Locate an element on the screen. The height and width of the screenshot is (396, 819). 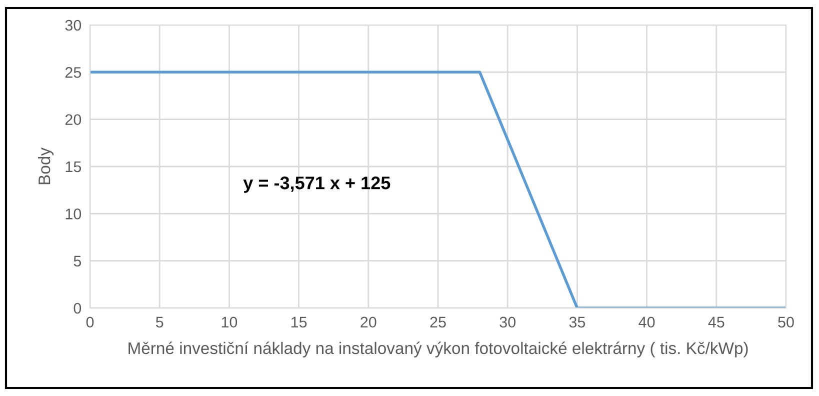
x-tick-label: 40 is located at coordinates (646, 322).